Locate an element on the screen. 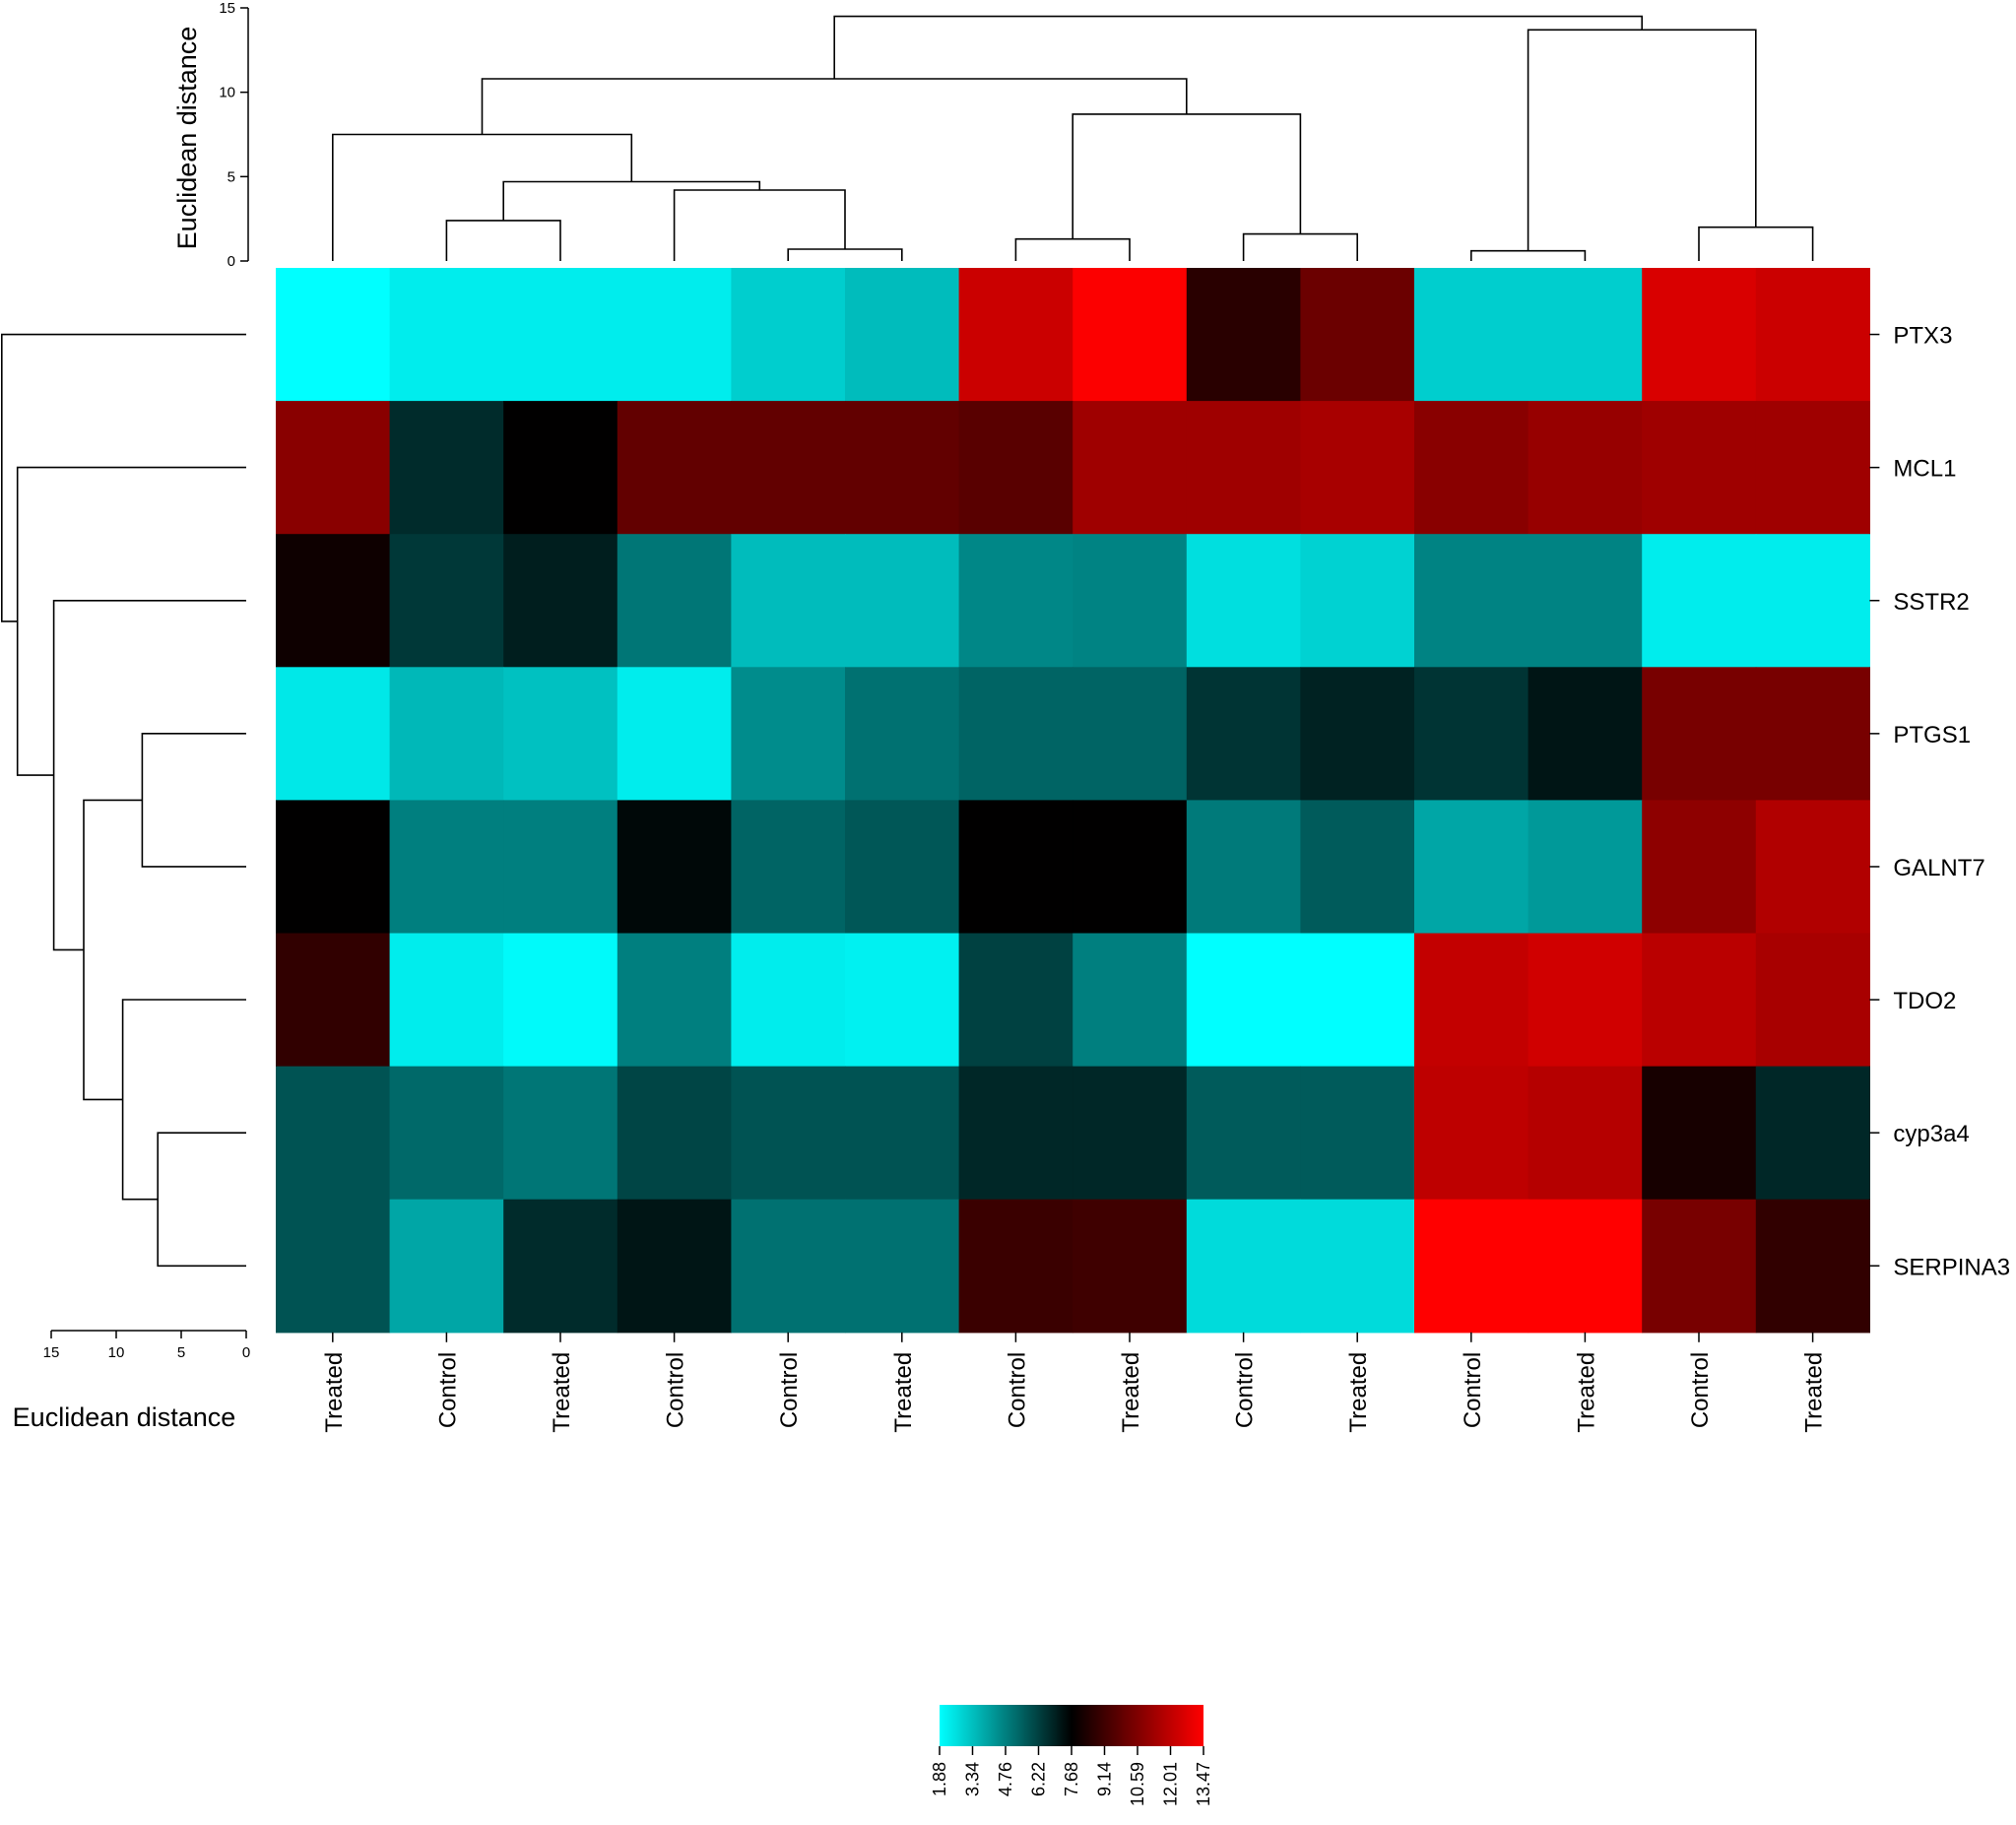 The image size is (2016, 1825). color-key: 1.88 3.34 4.76 6.22 7.68 9.14 10.59 12.01 13.47 is located at coordinates (1071, 1755).